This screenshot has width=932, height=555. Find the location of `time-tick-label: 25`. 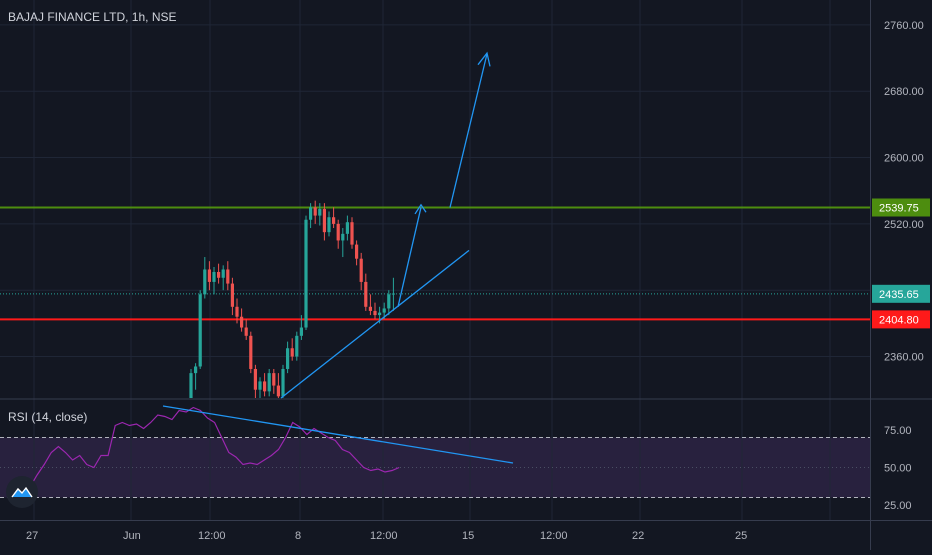

time-tick-label: 25 is located at coordinates (741, 536).